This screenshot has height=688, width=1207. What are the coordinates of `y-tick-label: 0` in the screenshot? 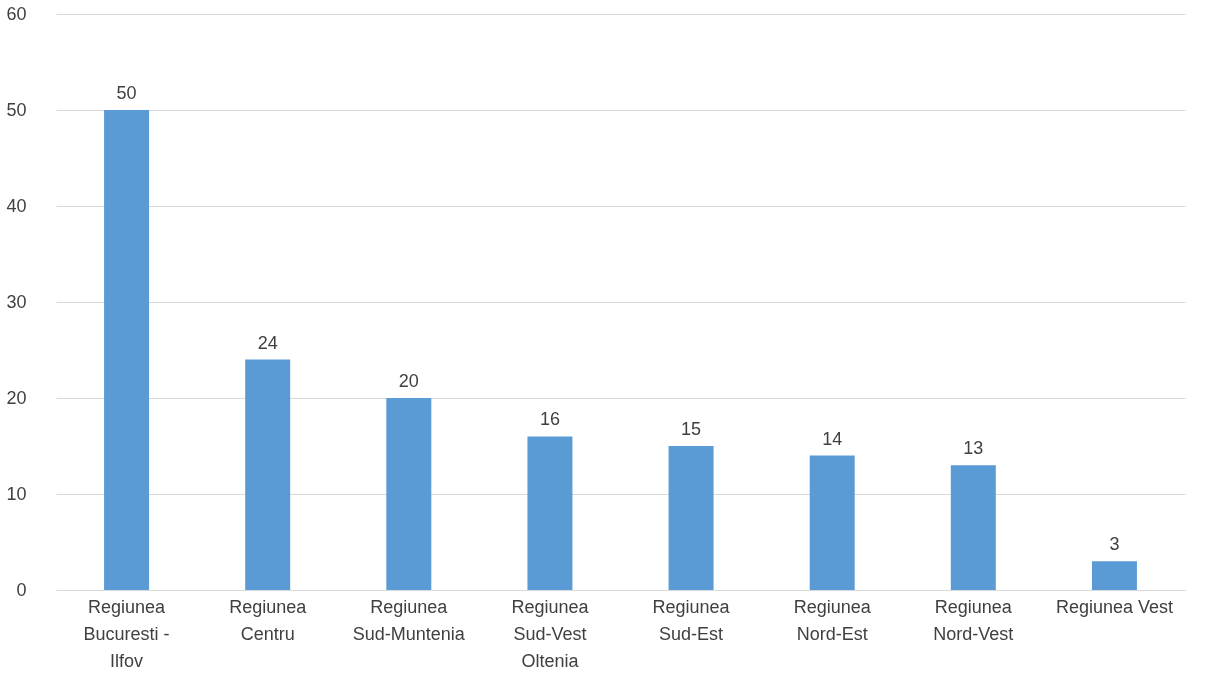 It's located at (21, 589).